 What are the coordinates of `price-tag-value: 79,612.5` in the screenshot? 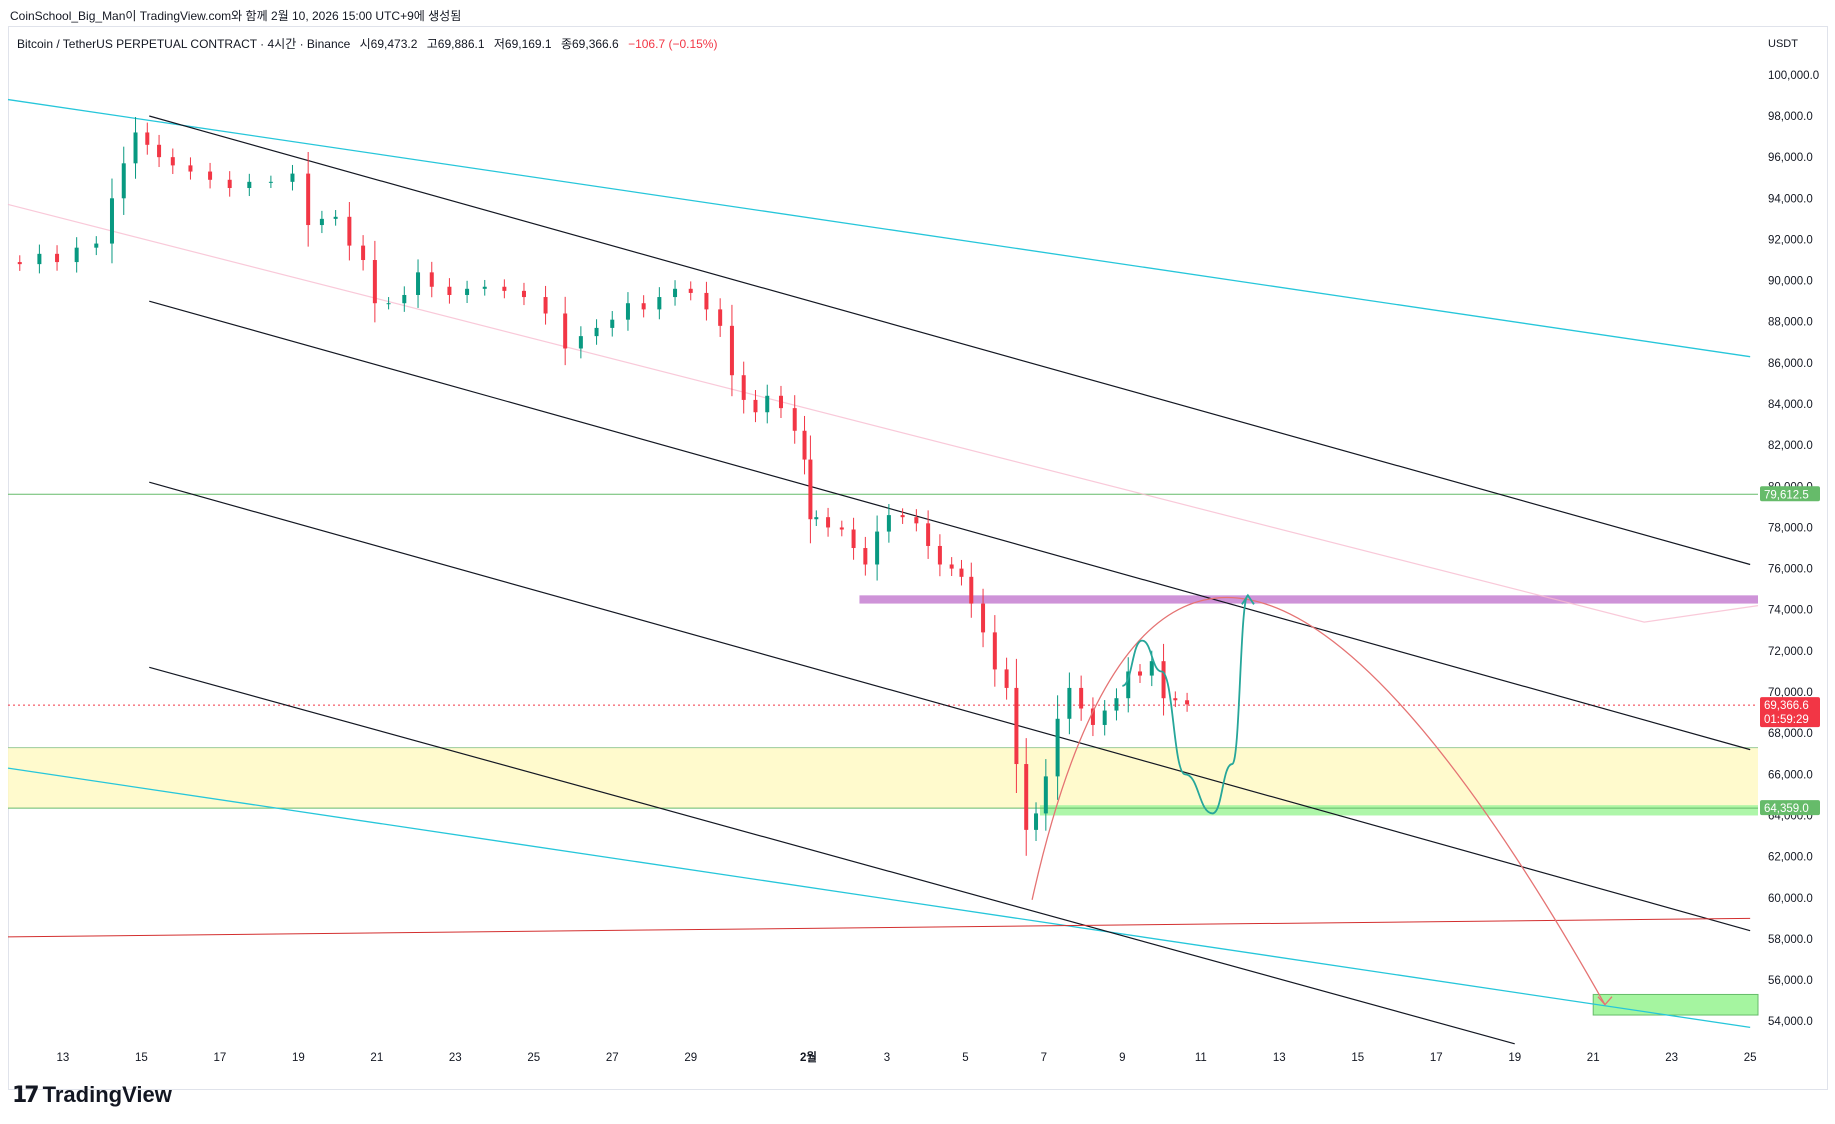 It's located at (1786, 495).